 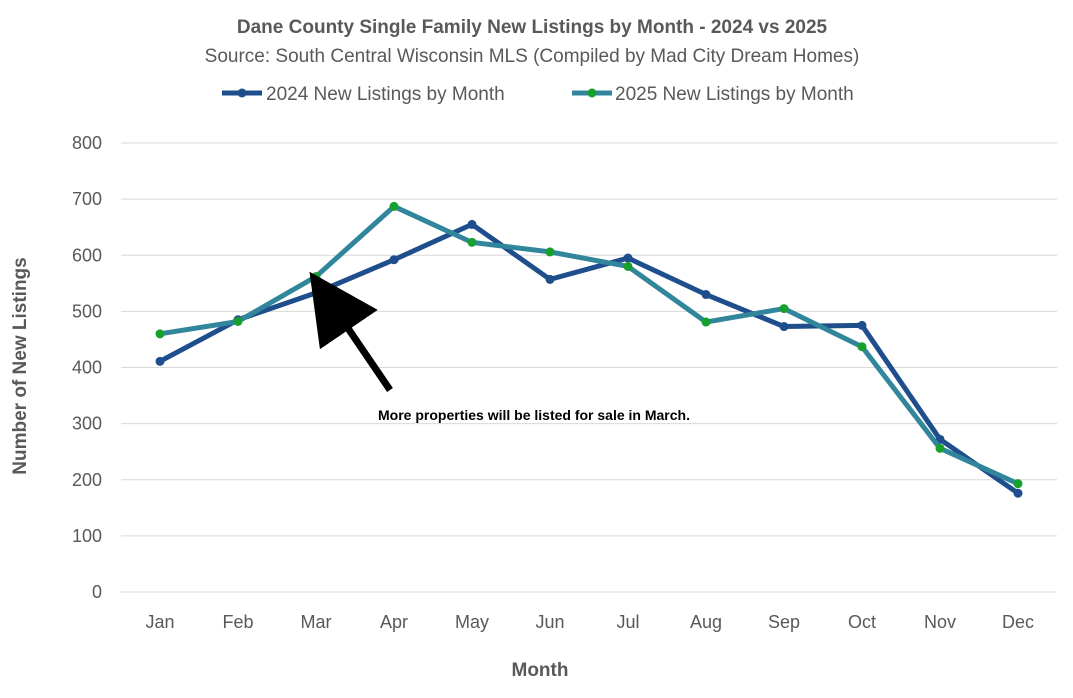 I want to click on x-tick-label: Jul, so click(x=627, y=622).